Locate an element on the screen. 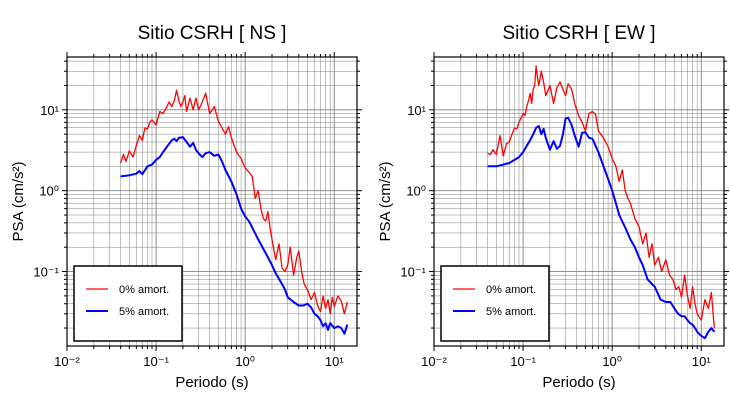 This screenshot has height=400, width=730. y-tick-label: 10¹ is located at coordinates (416, 110).